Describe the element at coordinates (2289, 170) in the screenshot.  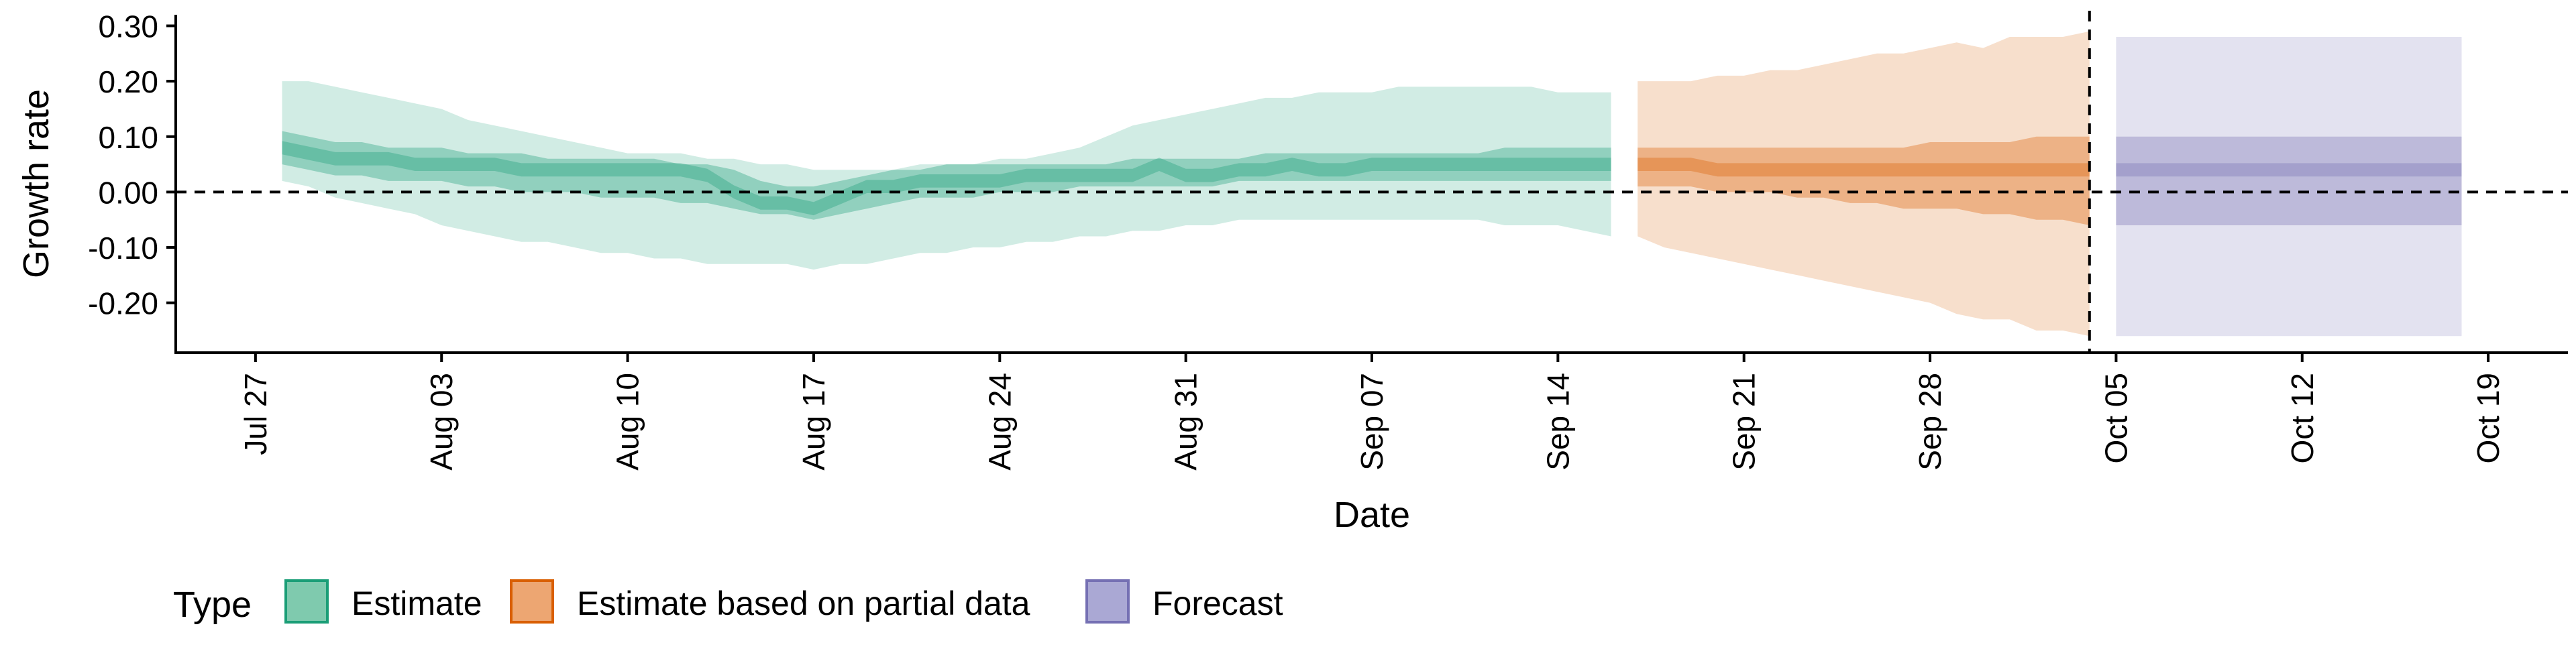
I see `forecast-median-band` at that location.